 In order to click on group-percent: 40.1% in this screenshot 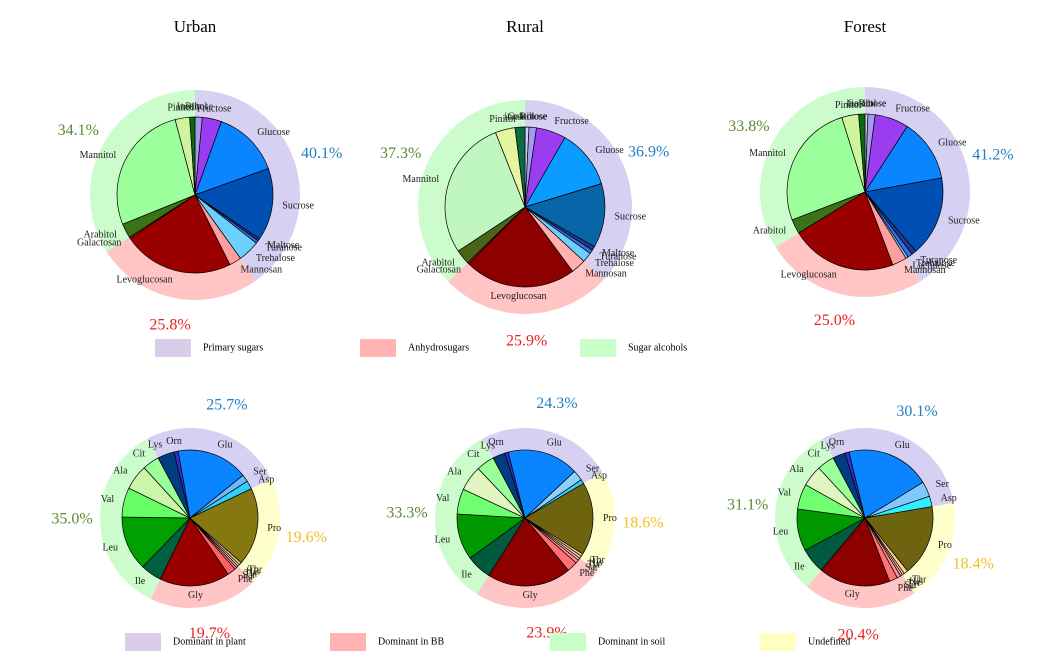, I will do `click(321, 153)`.